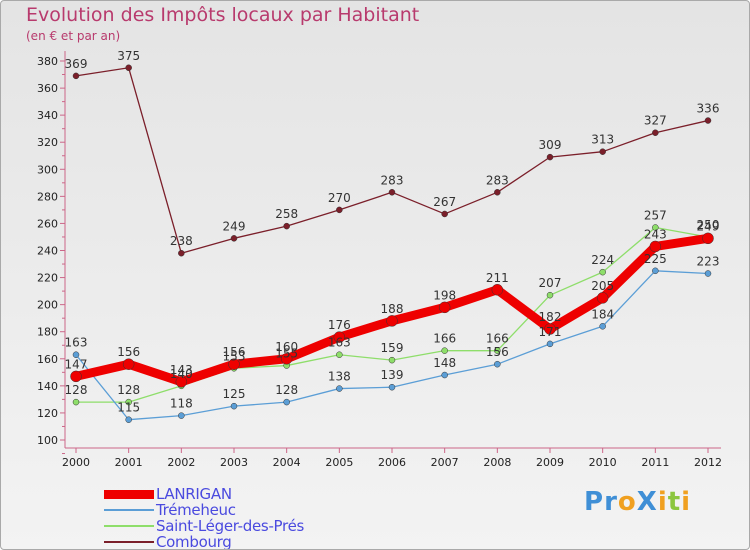  What do you see at coordinates (286, 390) in the screenshot?
I see `data-label-tremeheuc: 128` at bounding box center [286, 390].